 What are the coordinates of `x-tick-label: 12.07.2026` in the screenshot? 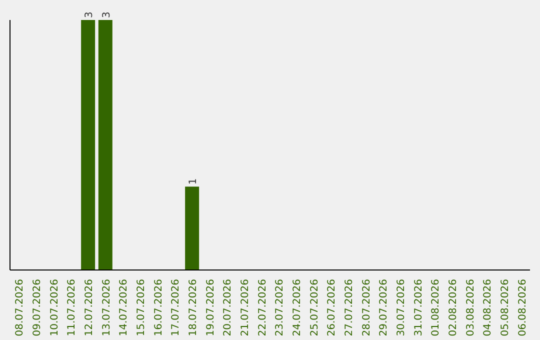 It's located at (89, 307).